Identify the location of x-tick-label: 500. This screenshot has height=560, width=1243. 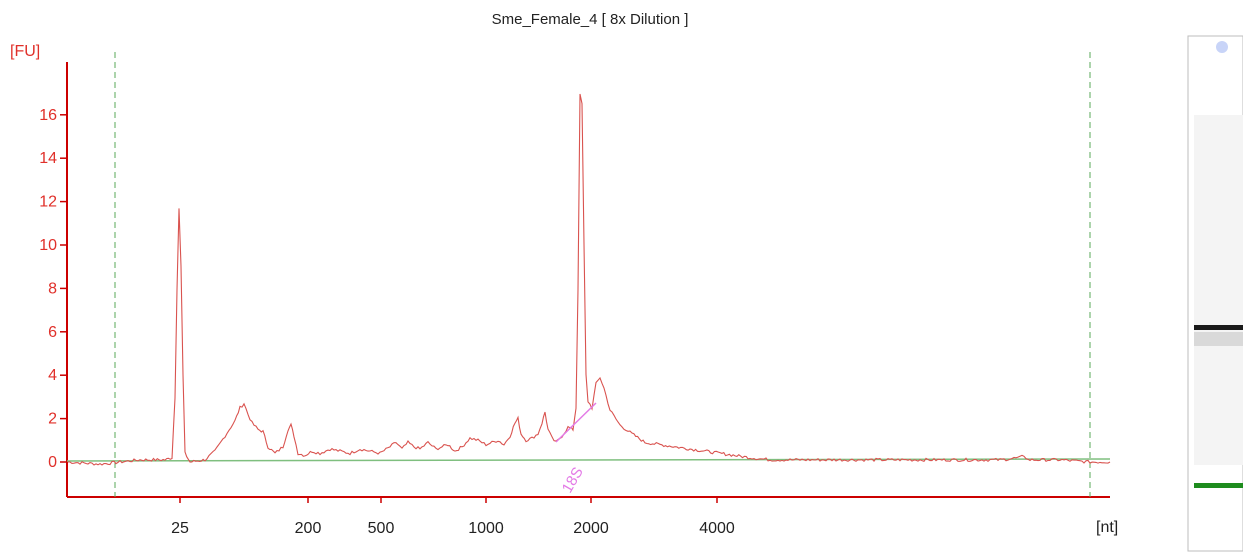
(381, 528).